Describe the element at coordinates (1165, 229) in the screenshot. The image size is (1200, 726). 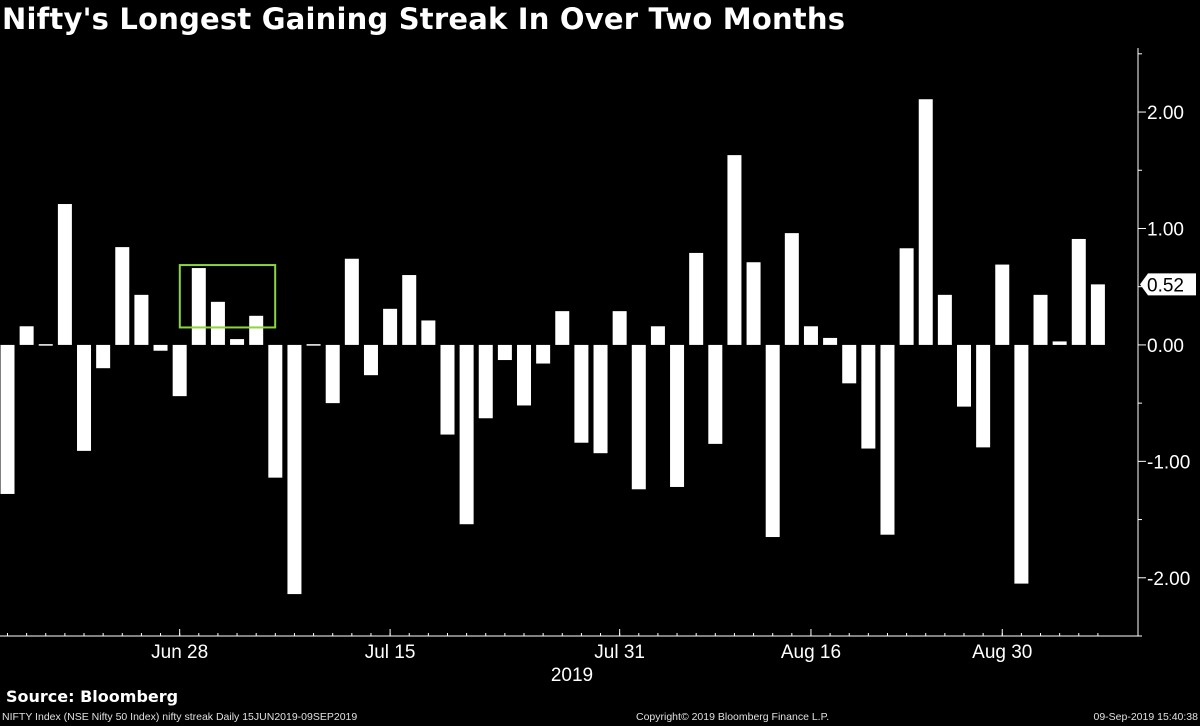
I see `y-tick-label: 1.00` at that location.